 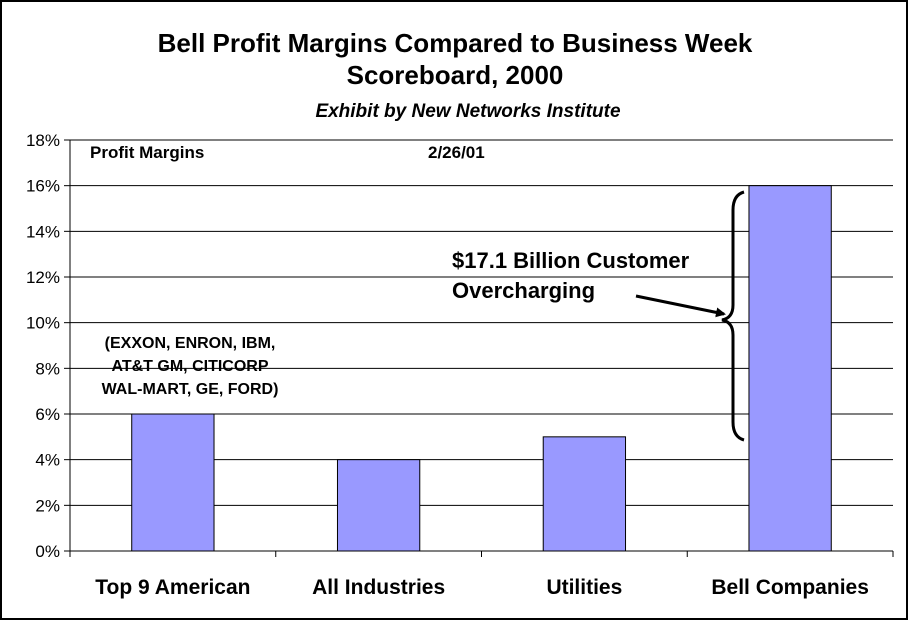 What do you see at coordinates (47, 460) in the screenshot?
I see `y-tick-label: 4%` at bounding box center [47, 460].